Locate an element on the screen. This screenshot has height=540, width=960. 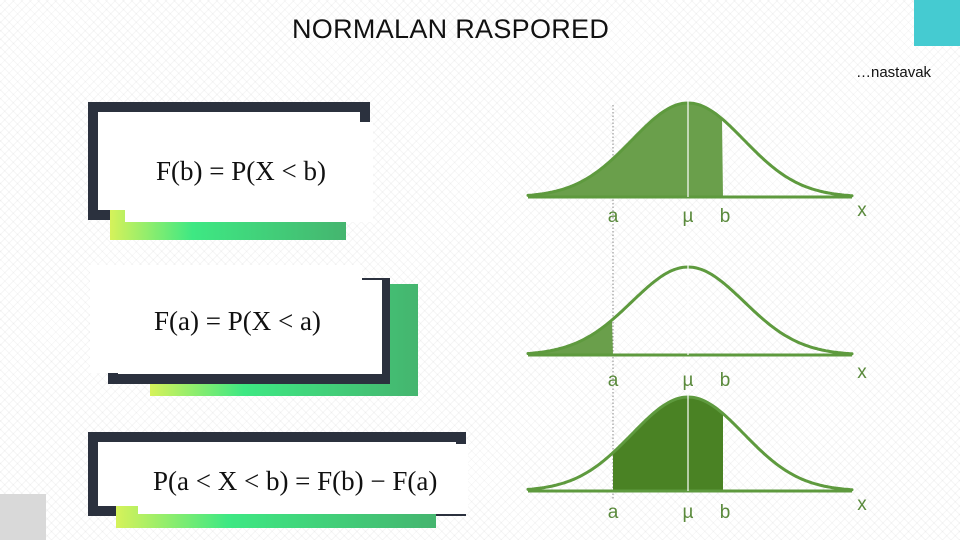
grey-corner-accent is located at coordinates (23, 517).